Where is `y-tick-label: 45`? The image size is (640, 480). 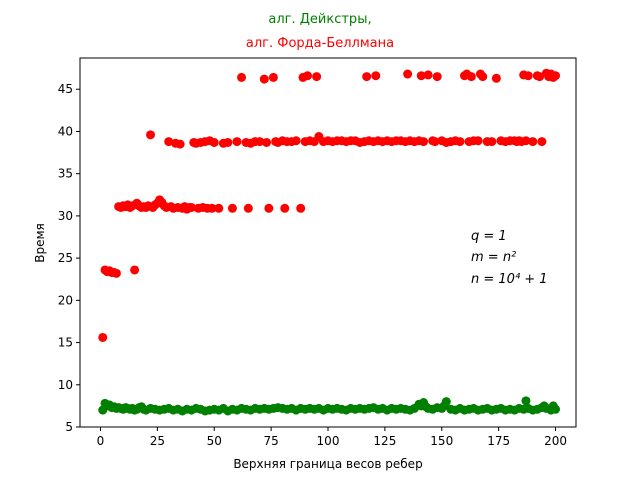
y-tick-label: 45 is located at coordinates (65, 89).